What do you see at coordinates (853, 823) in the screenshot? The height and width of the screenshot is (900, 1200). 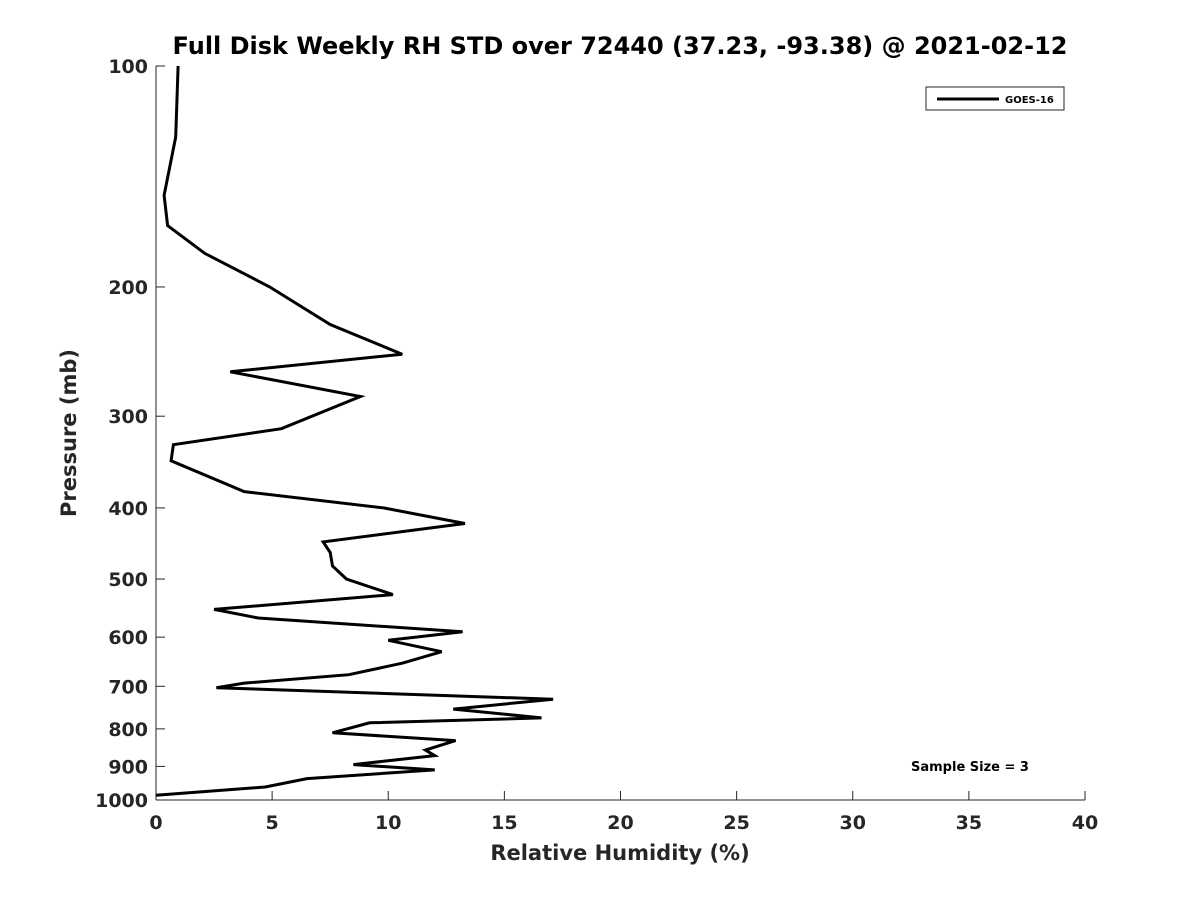 I see `x-tick-label: 30` at bounding box center [853, 823].